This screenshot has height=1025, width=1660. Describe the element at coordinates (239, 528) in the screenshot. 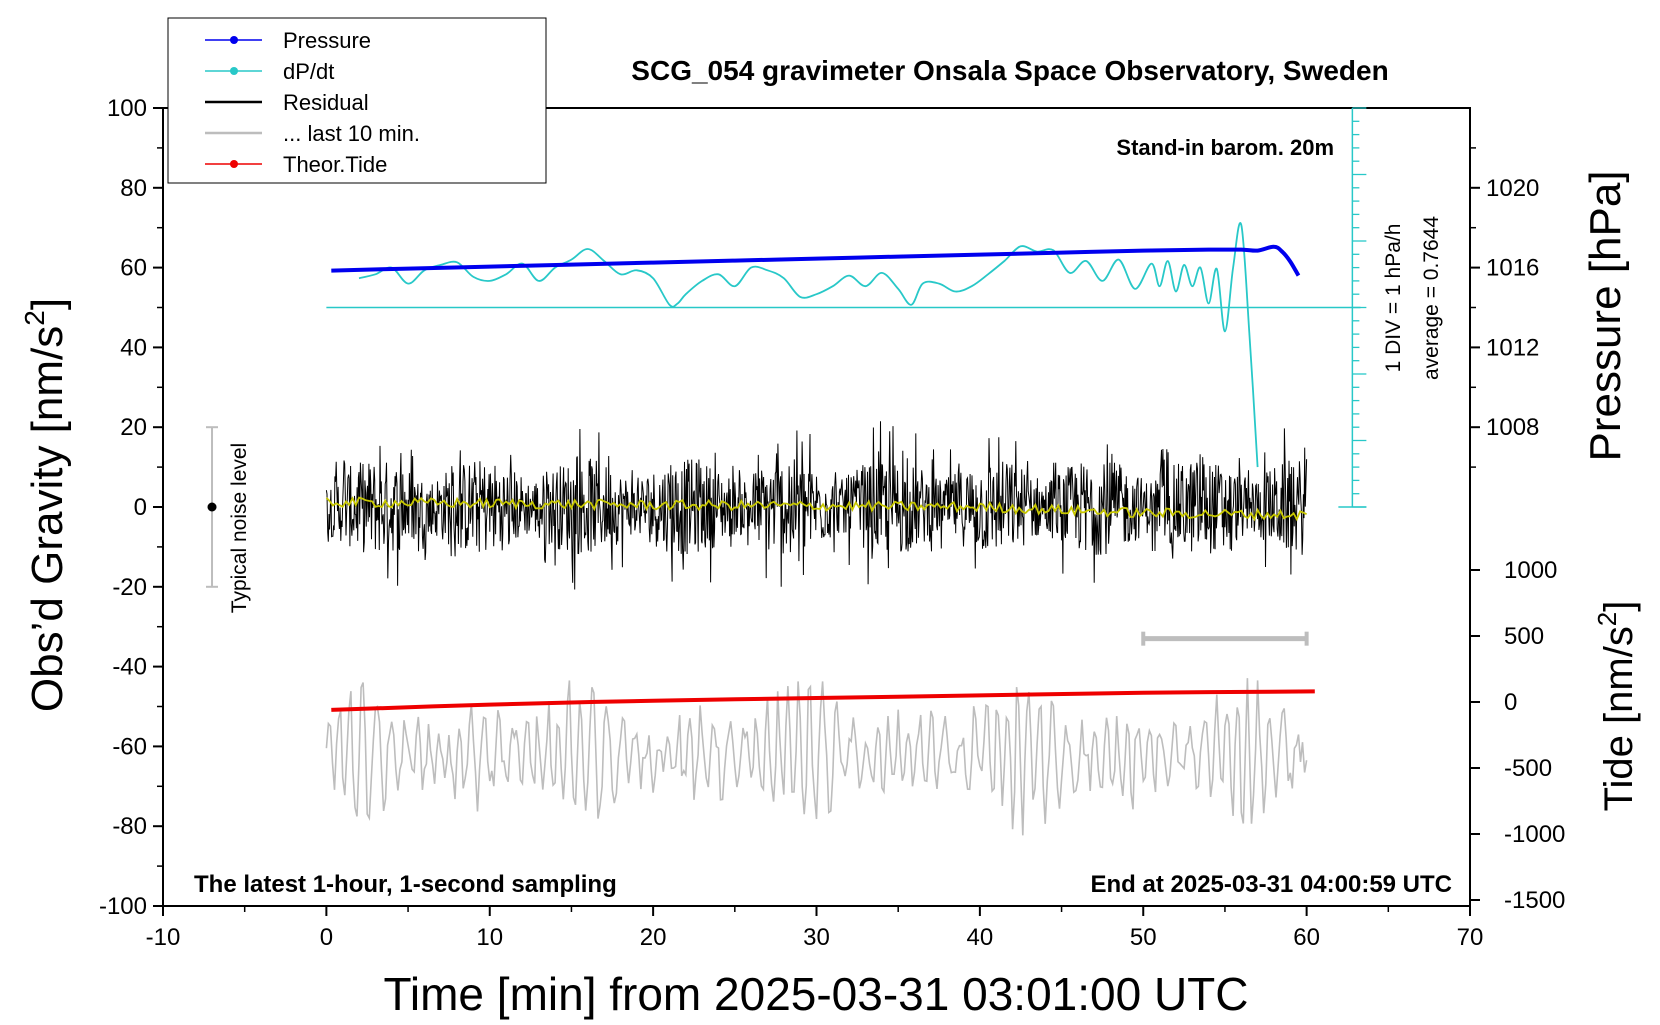

I see `noise-label: Typical noise level` at that location.